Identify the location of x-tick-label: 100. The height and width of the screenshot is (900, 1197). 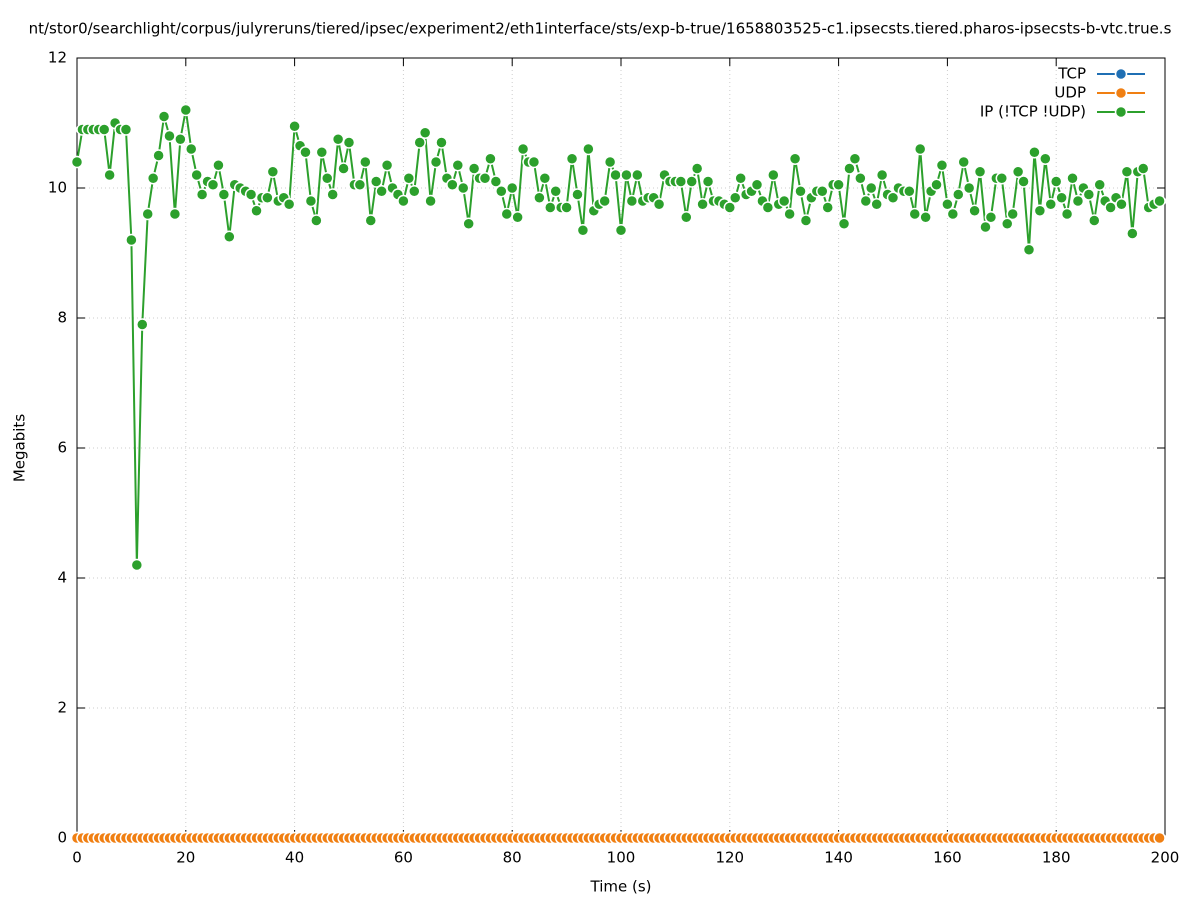
(621, 858).